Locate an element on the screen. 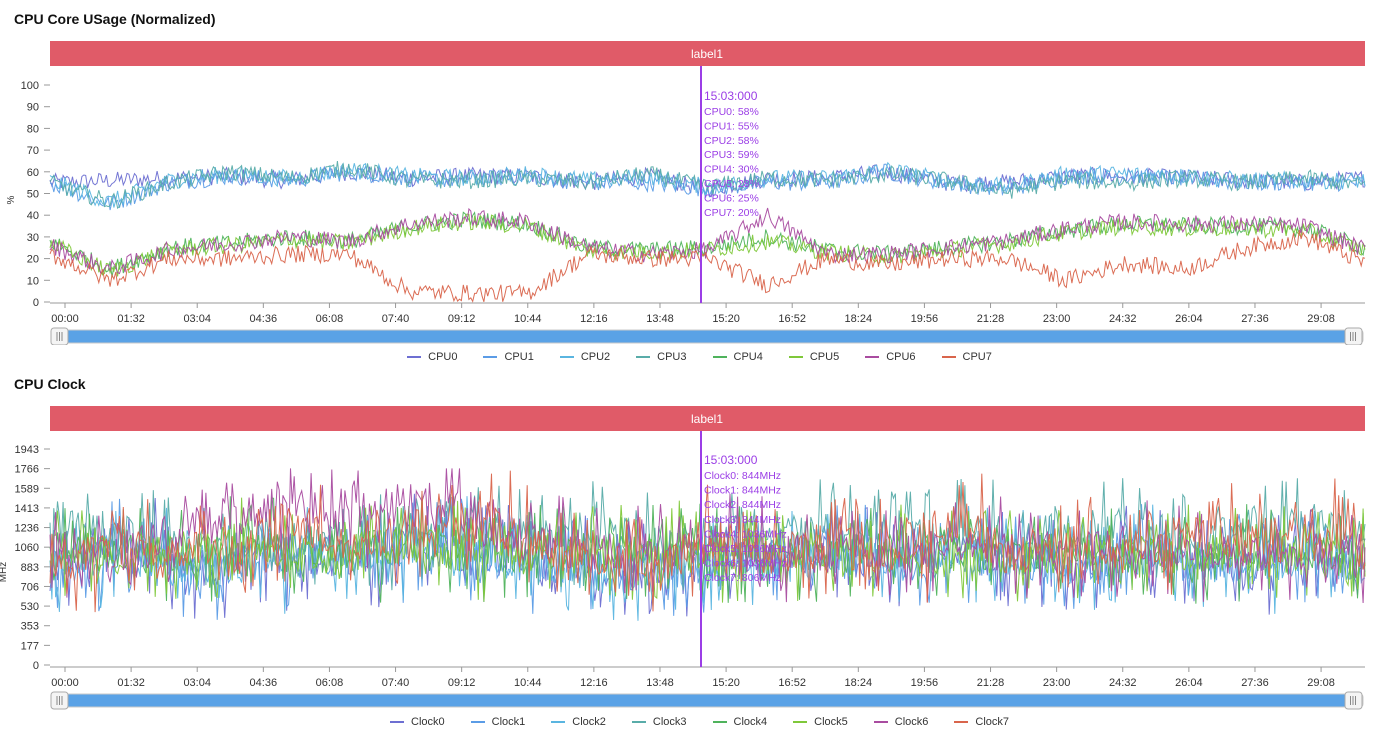 This screenshot has height=739, width=1399. y-tick-label: 60 is located at coordinates (33, 173).